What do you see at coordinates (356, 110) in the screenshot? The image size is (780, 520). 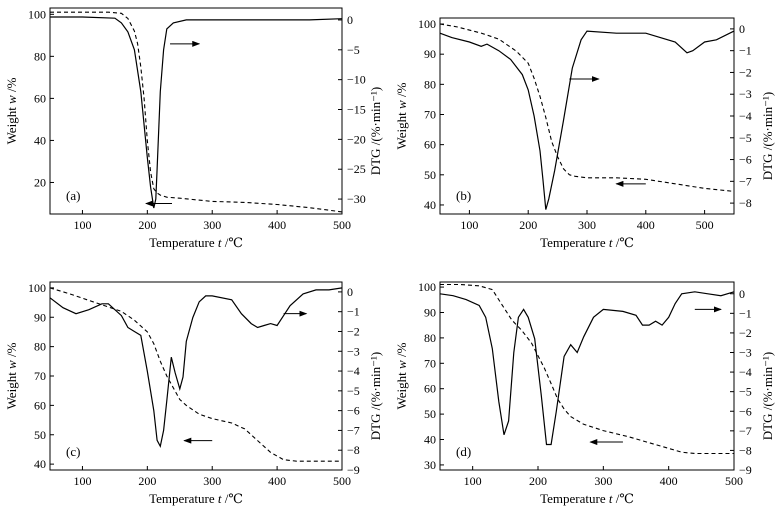 I see `y-right-tick-label: −15` at bounding box center [356, 110].